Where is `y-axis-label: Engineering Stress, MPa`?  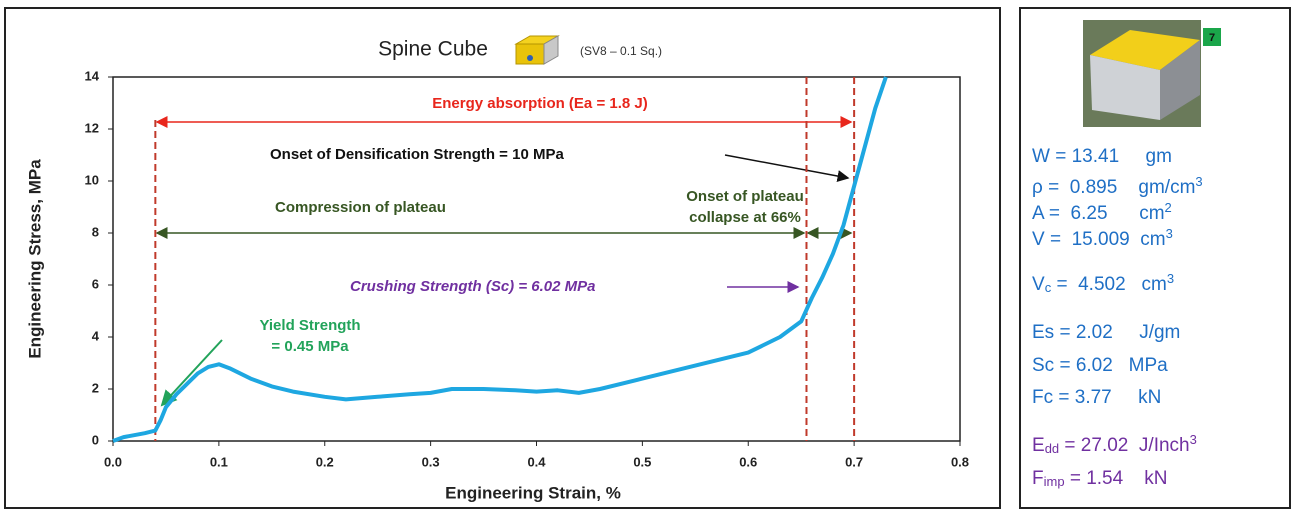
y-axis-label: Engineering Stress, MPa is located at coordinates (34, 259).